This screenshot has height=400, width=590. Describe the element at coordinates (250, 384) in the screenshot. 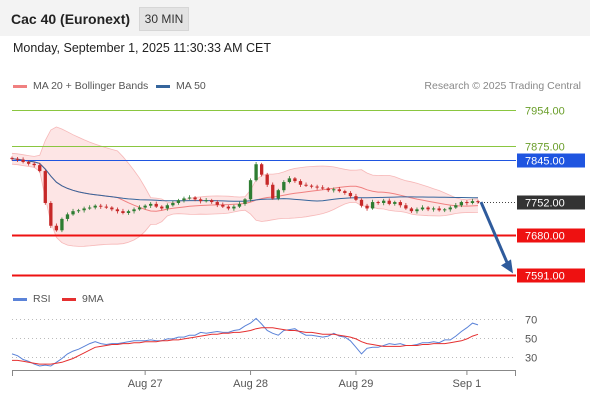

I see `x-tick-label: Aug 28` at that location.